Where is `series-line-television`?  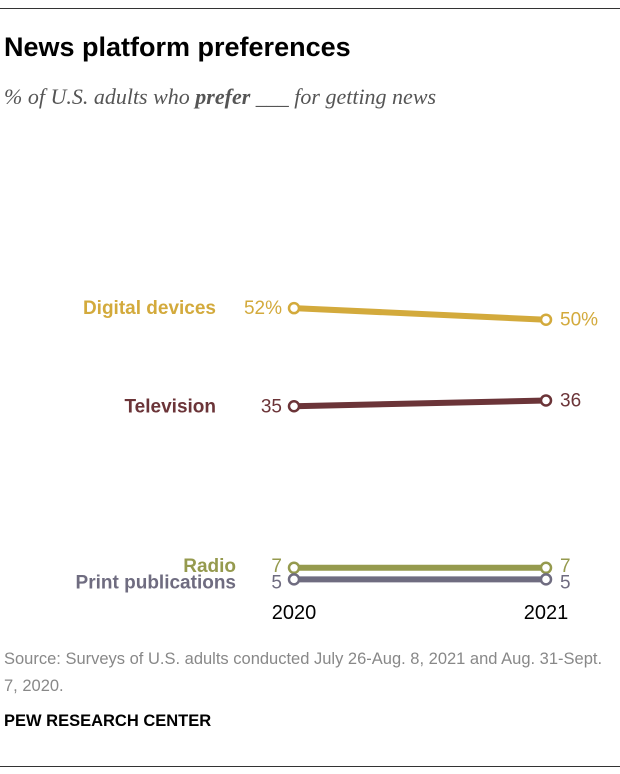
series-line-television is located at coordinates (420, 403).